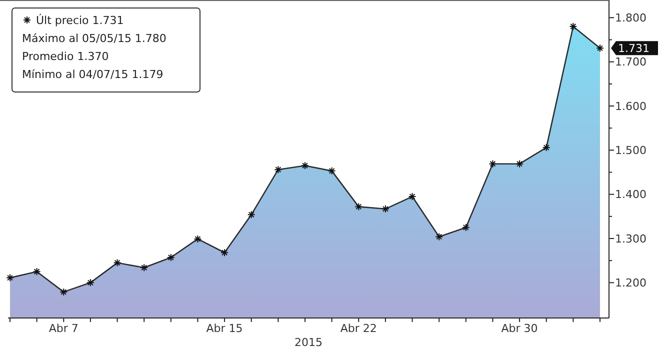 The width and height of the screenshot is (664, 348). I want to click on y-tick-label: 1.300, so click(630, 239).